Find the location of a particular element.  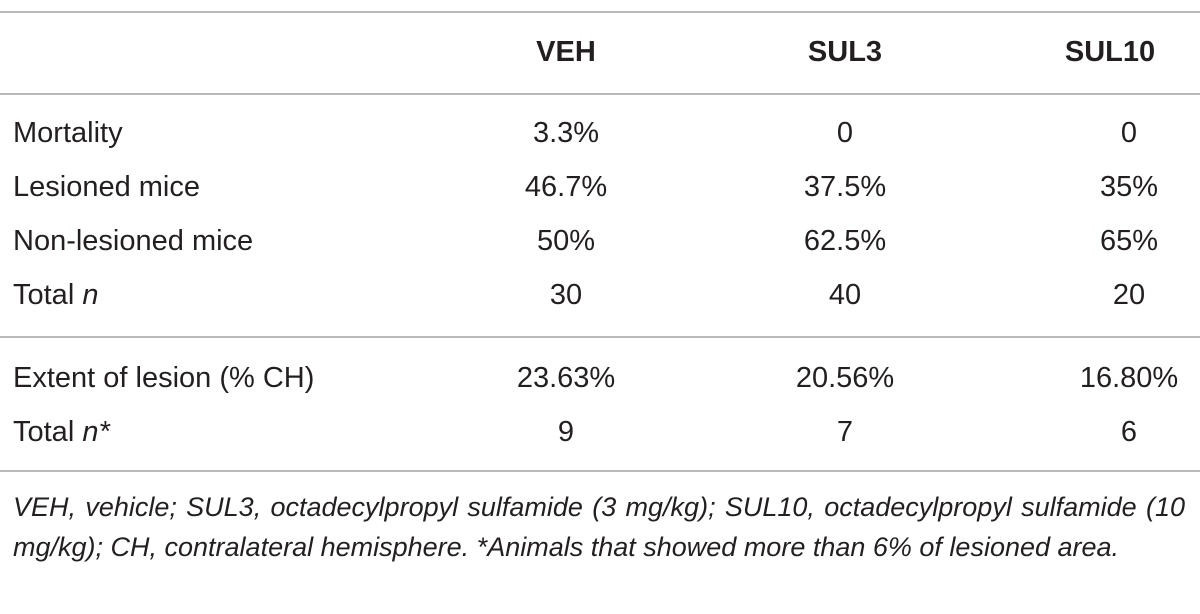

cell-sul10: 35% is located at coordinates (1129, 187).